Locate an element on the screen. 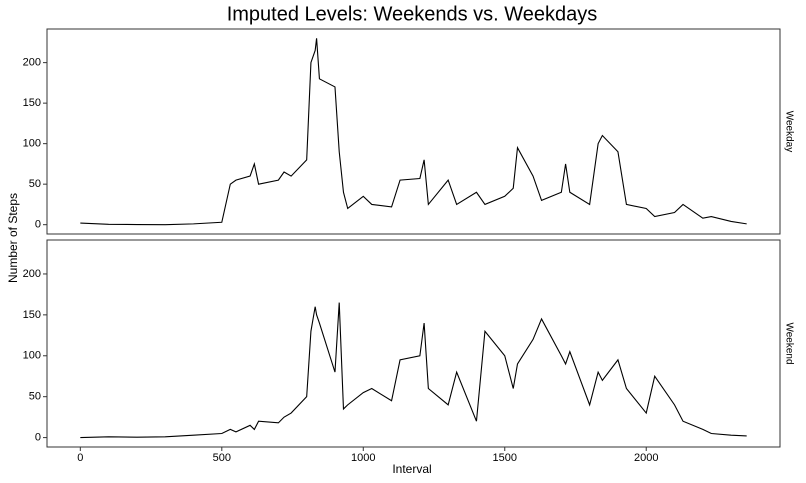 This screenshot has height=483, width=806. x-tick-label: 1500 is located at coordinates (505, 458).